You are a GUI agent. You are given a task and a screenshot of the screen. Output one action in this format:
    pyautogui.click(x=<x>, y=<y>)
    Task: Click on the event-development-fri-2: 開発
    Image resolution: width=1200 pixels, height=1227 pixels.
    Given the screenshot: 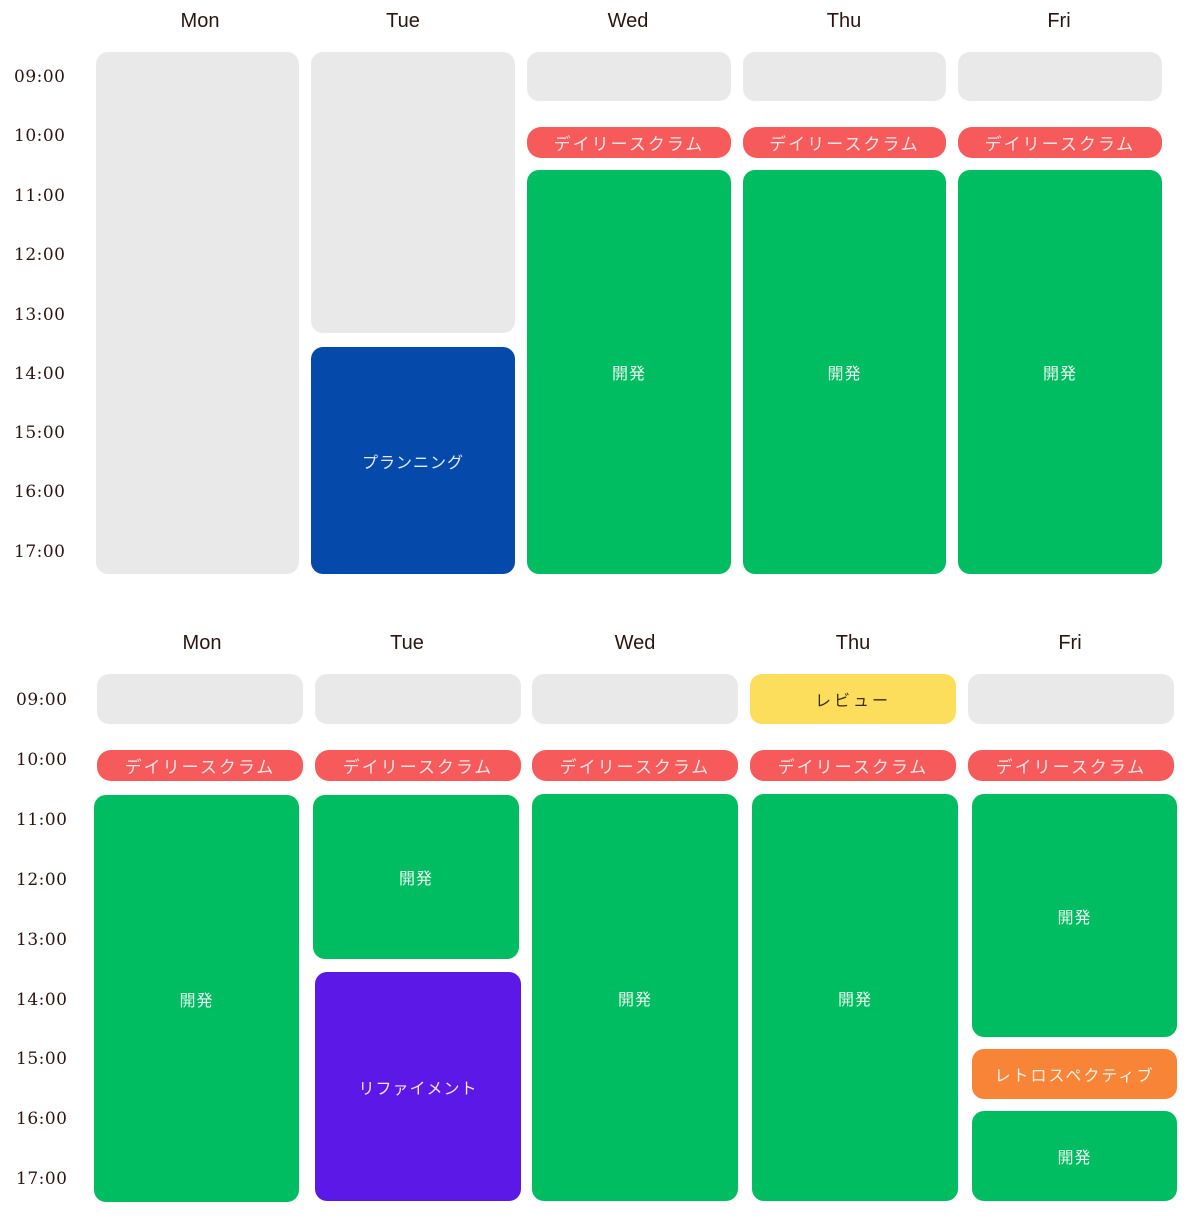 What is the action you would take?
    pyautogui.click(x=1074, y=1156)
    